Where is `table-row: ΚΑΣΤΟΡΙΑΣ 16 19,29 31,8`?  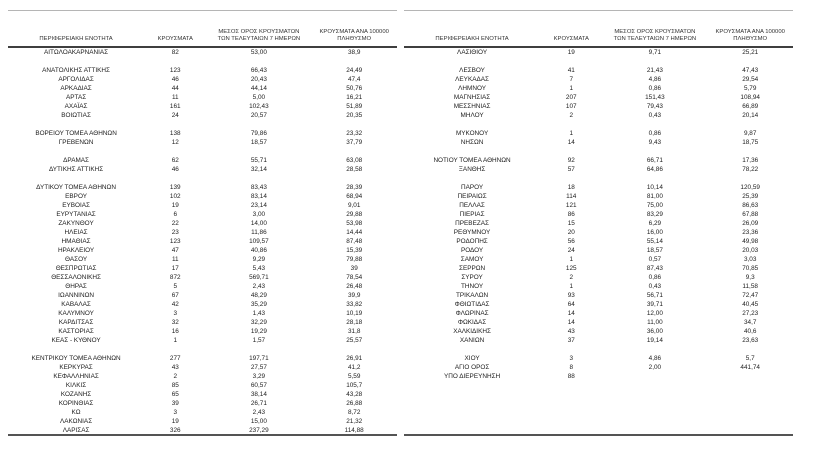
table-row: ΚΑΣΤΟΡΙΑΣ 16 19,29 31,8 is located at coordinates (202, 331).